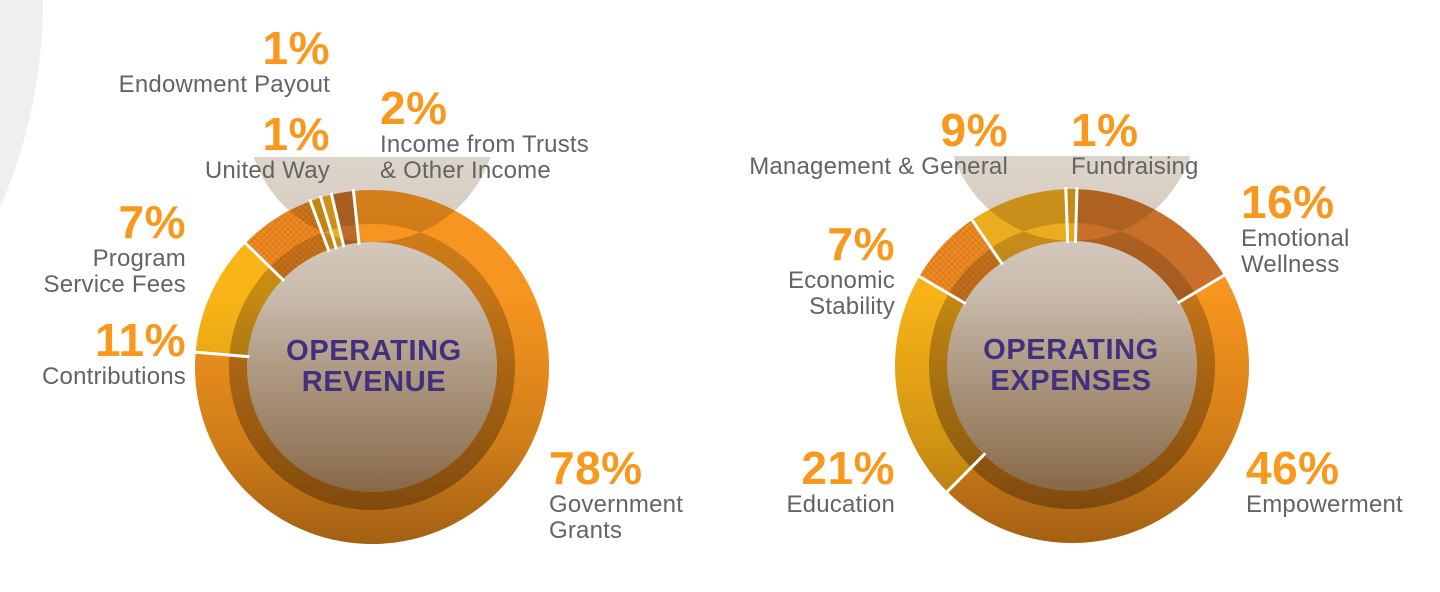 The image size is (1440, 592). Describe the element at coordinates (465, 170) in the screenshot. I see `slice-label: & Other Income` at that location.